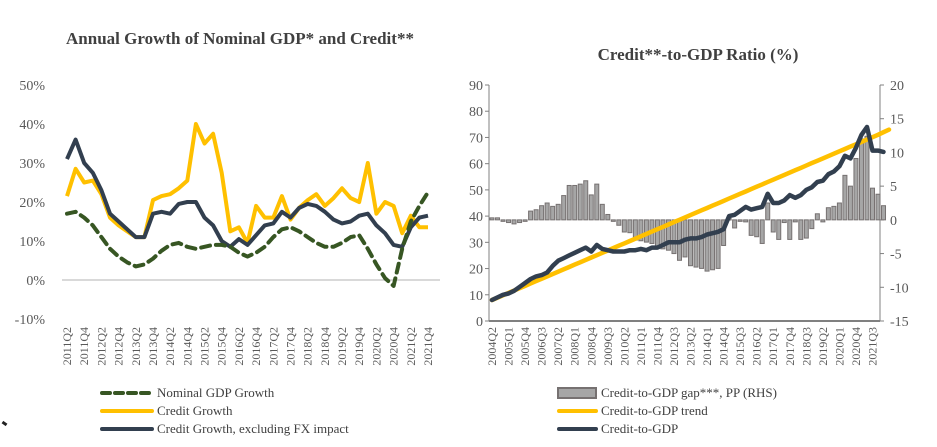 This screenshot has height=447, width=937. I want to click on x-tick-label: 2011Q2, so click(67, 346).